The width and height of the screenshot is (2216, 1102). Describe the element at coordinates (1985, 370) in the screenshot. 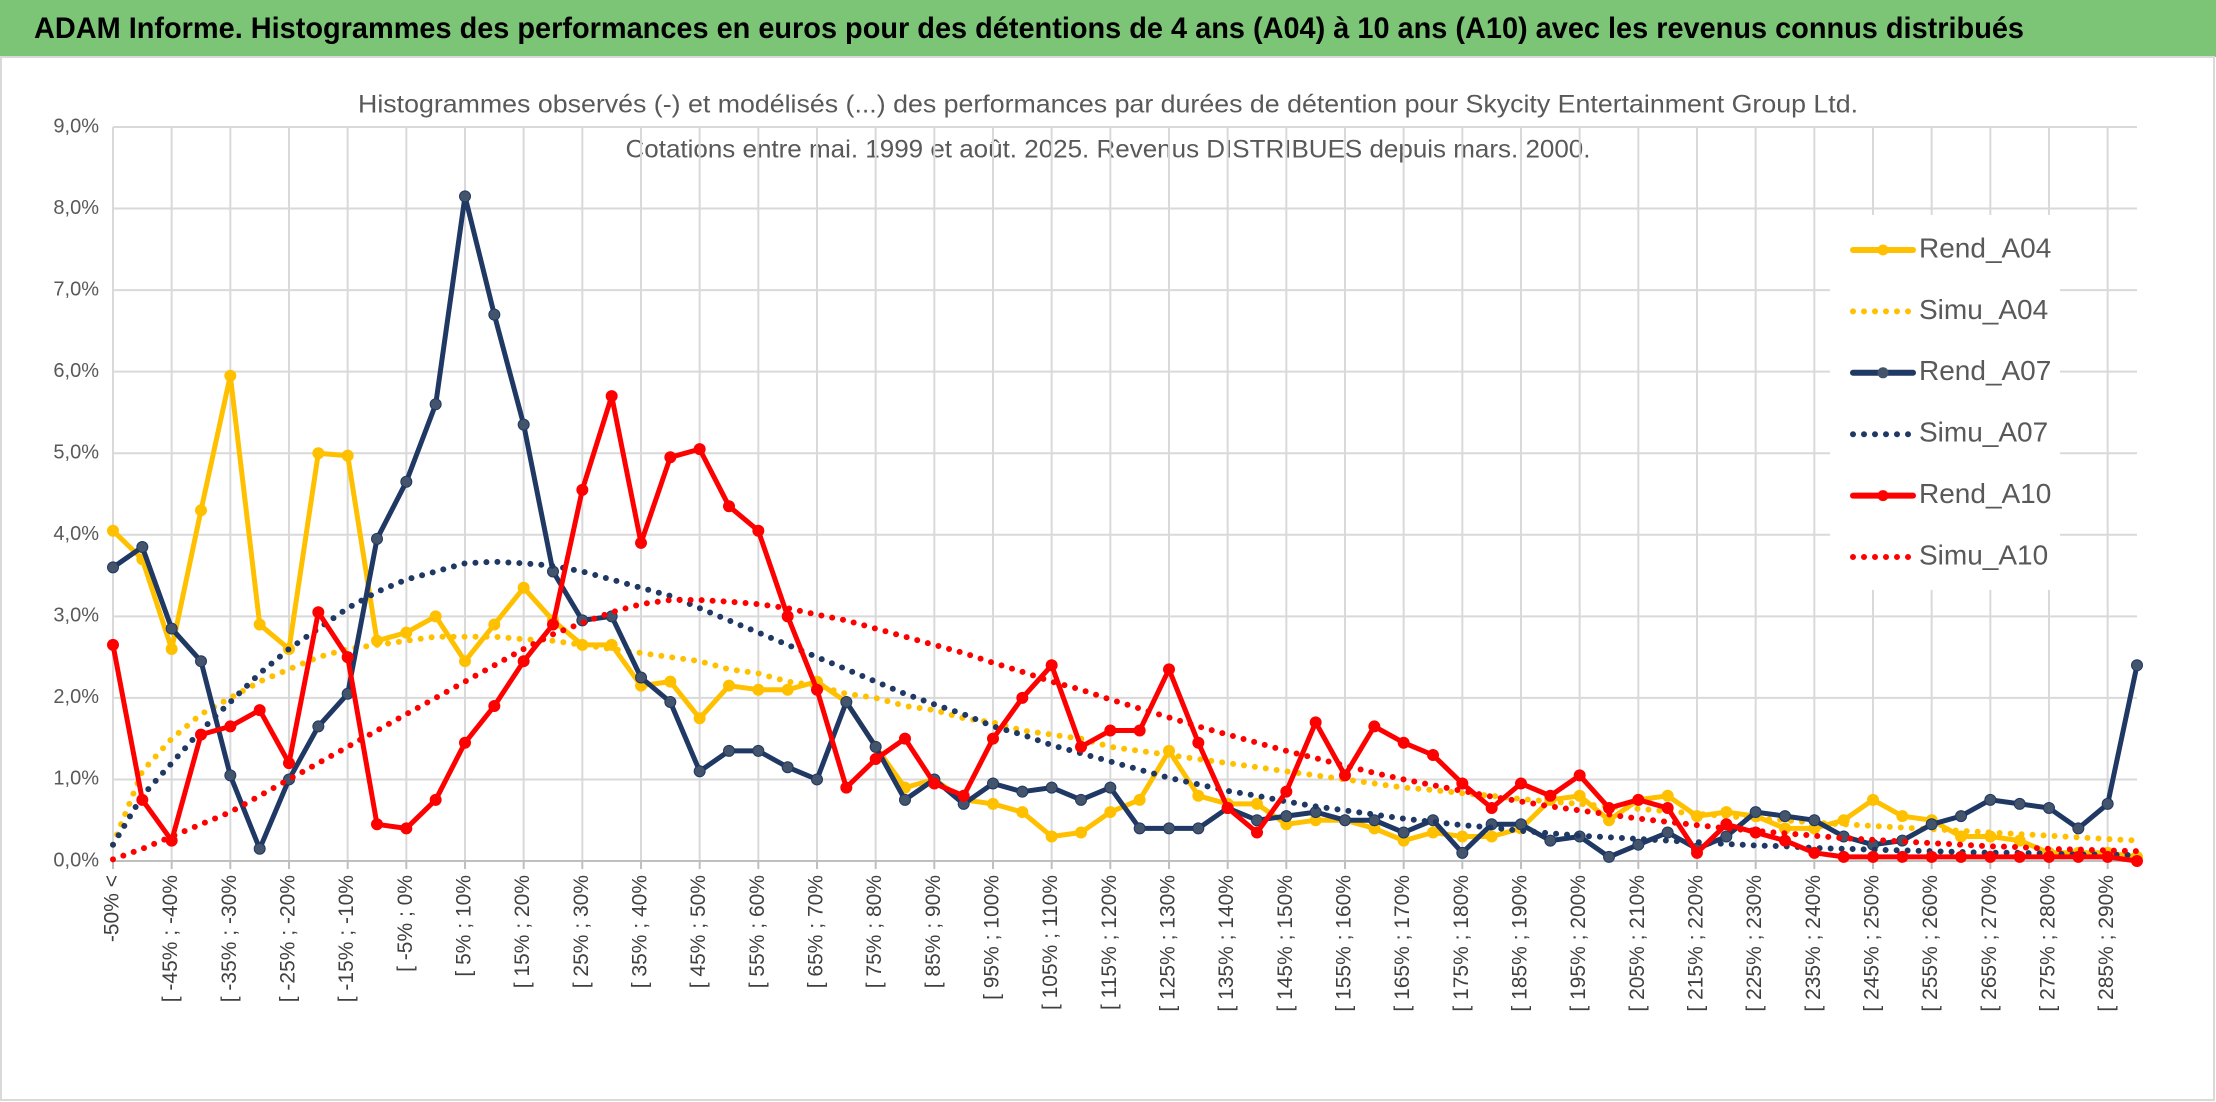

I see `legend-label: Rend_A07` at that location.